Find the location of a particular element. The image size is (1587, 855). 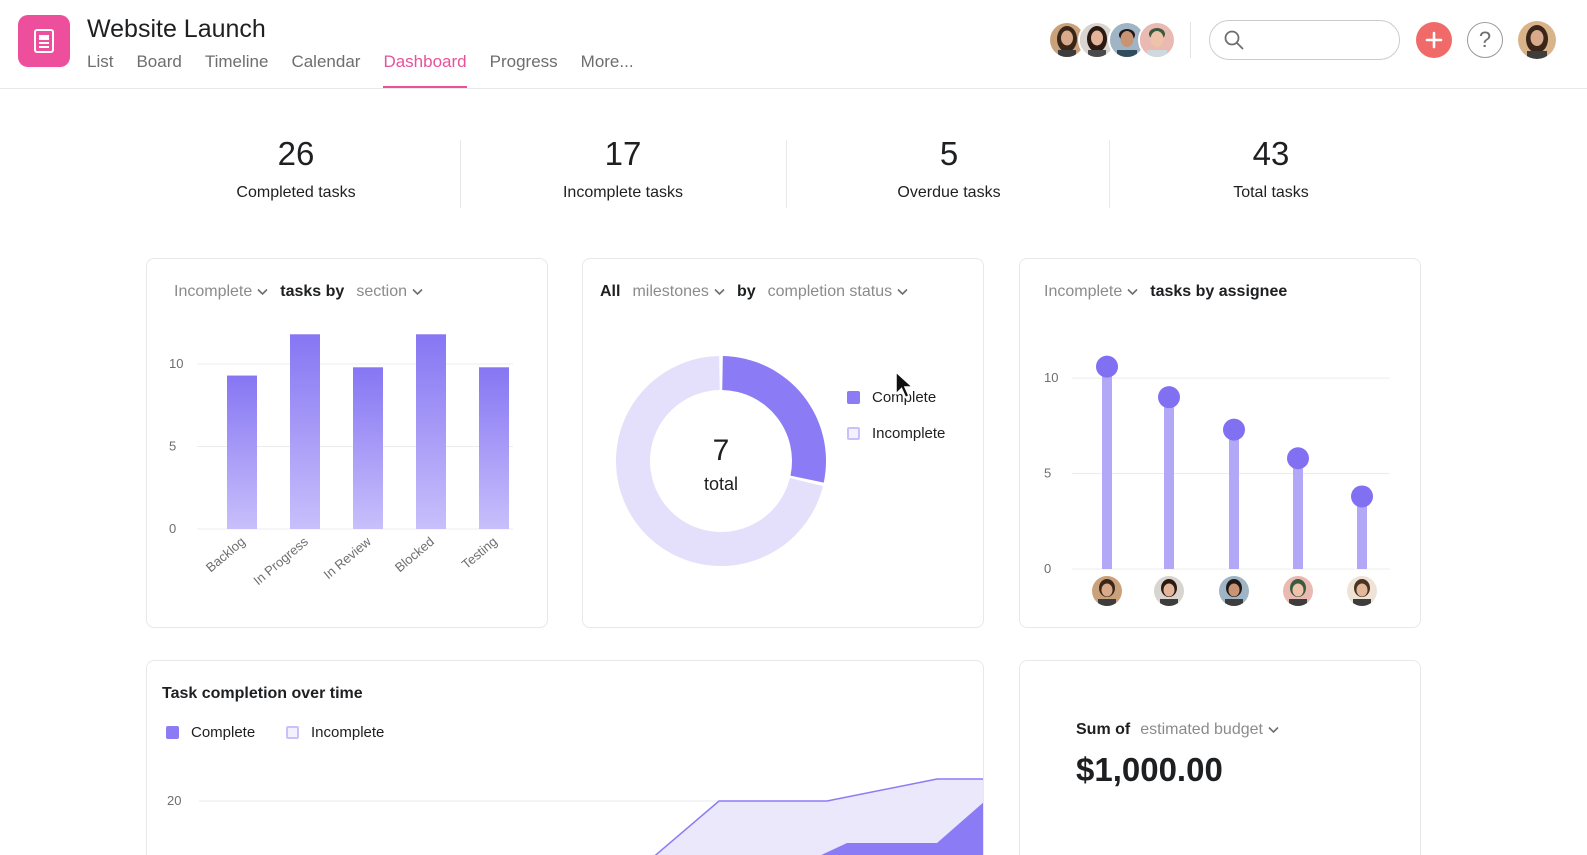

legend-incomplete: Incomplete is located at coordinates (896, 433).